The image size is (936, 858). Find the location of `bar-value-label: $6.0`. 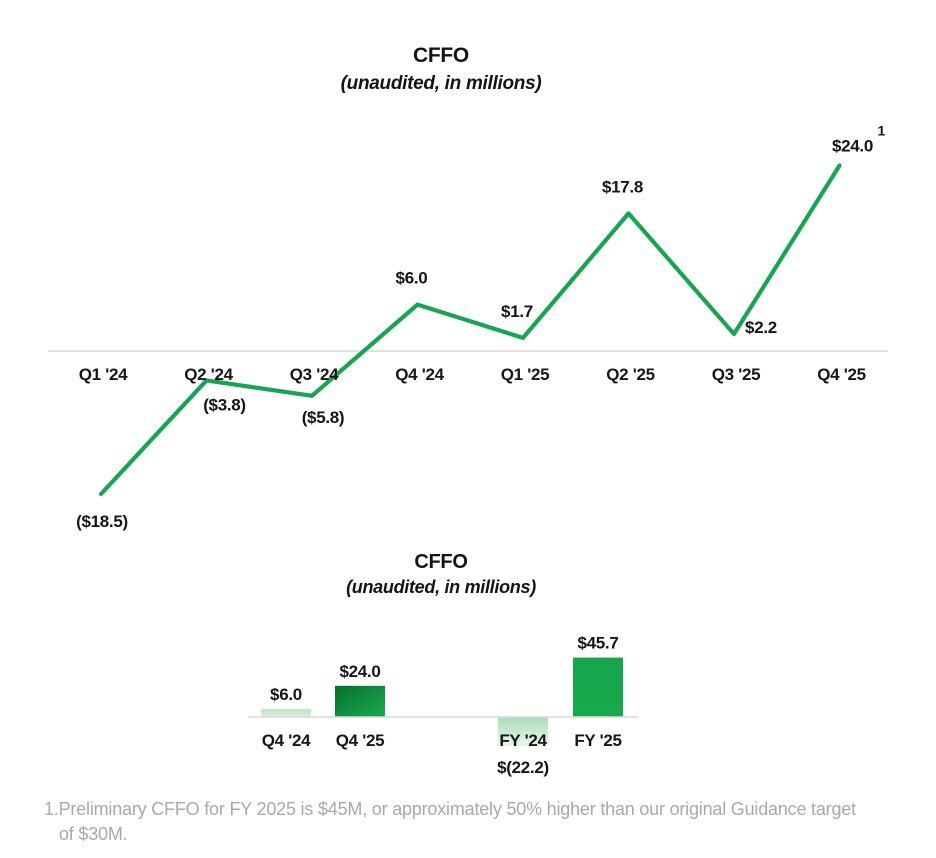

bar-value-label: $6.0 is located at coordinates (286, 694).